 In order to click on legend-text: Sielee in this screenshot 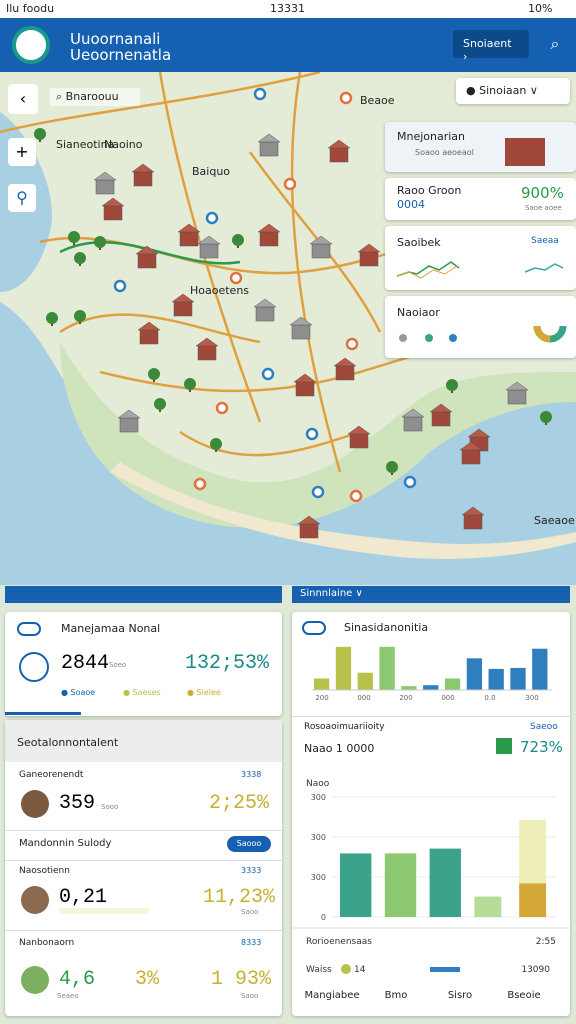, I will do `click(208, 692)`.